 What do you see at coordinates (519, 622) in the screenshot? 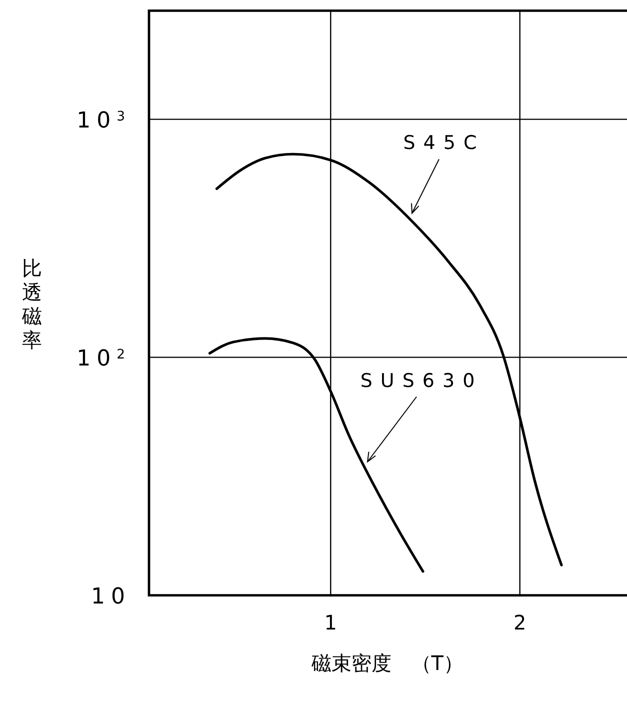
I see `x-tick-label: 2` at bounding box center [519, 622].